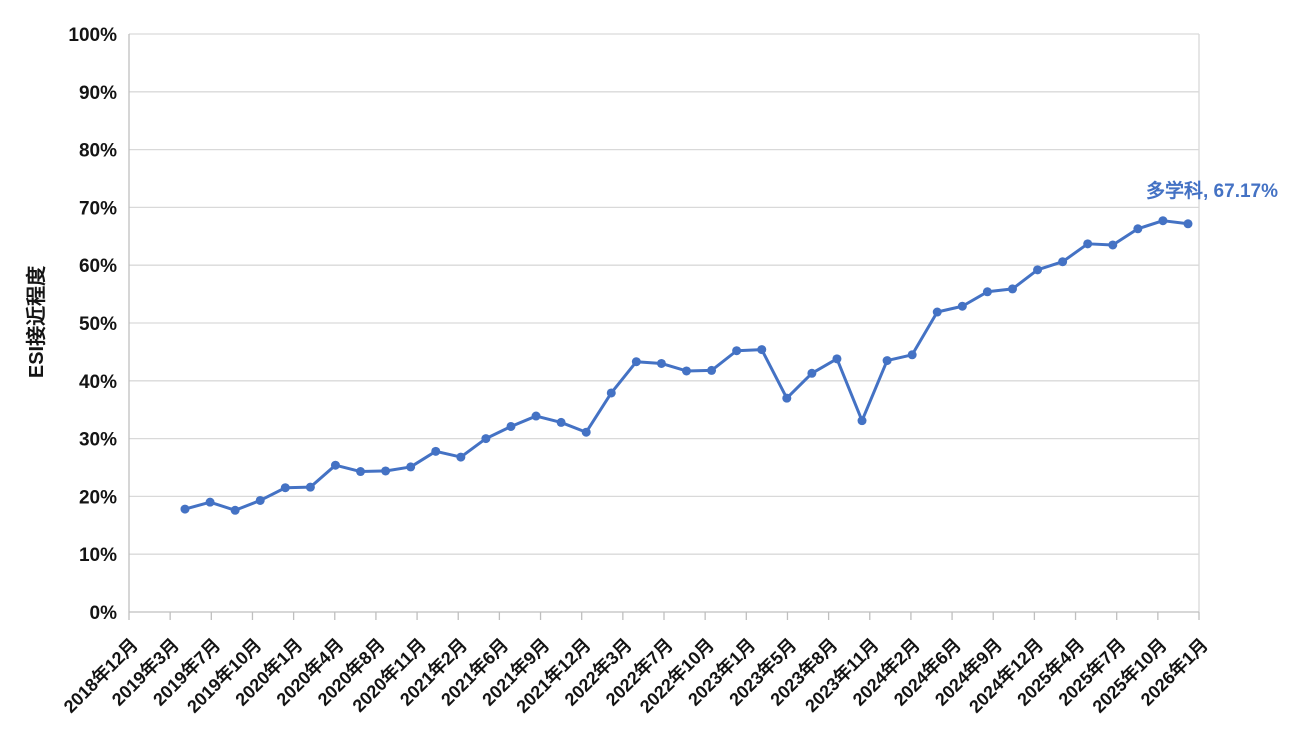 The image size is (1313, 740). What do you see at coordinates (98, 266) in the screenshot?
I see `y-axis-tick-label: 60%` at bounding box center [98, 266].